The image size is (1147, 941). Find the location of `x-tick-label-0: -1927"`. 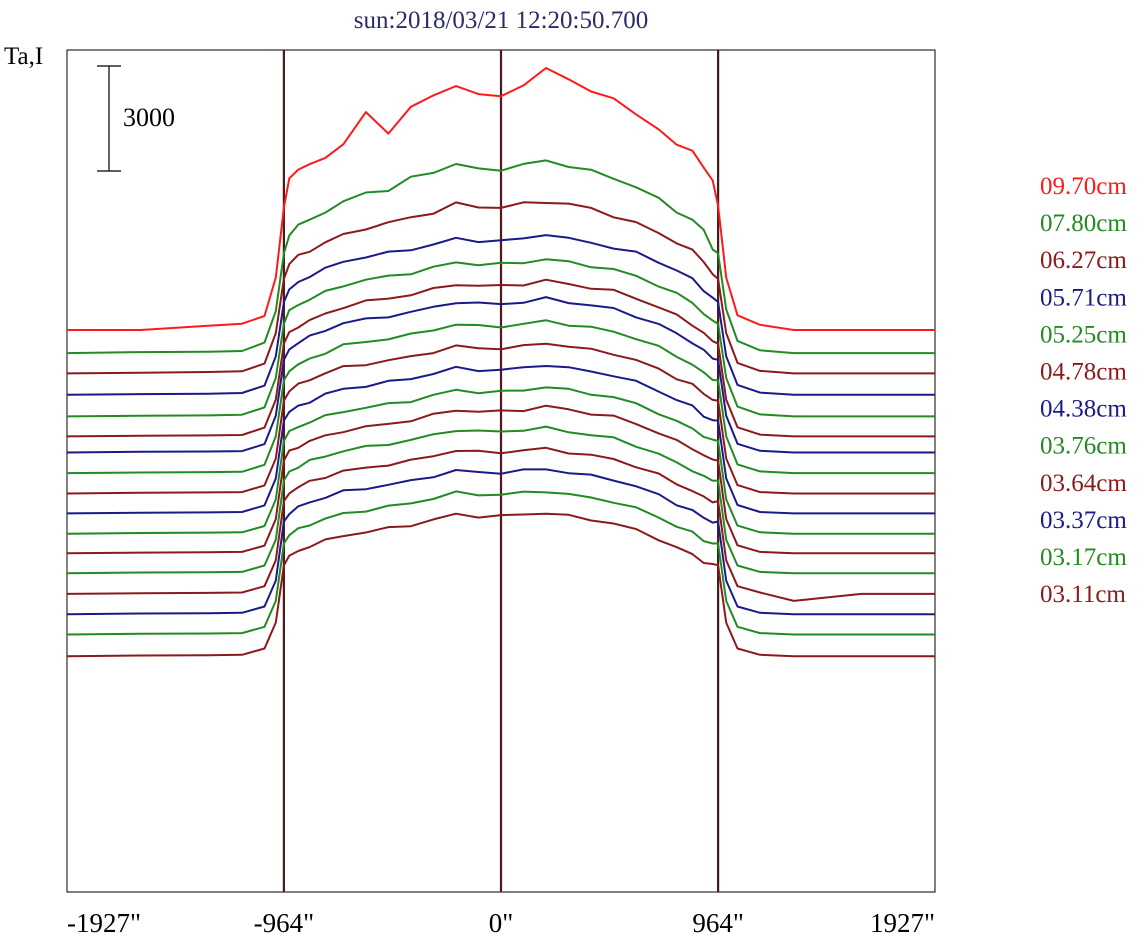

x-tick-label-0: -1927" is located at coordinates (104, 923).